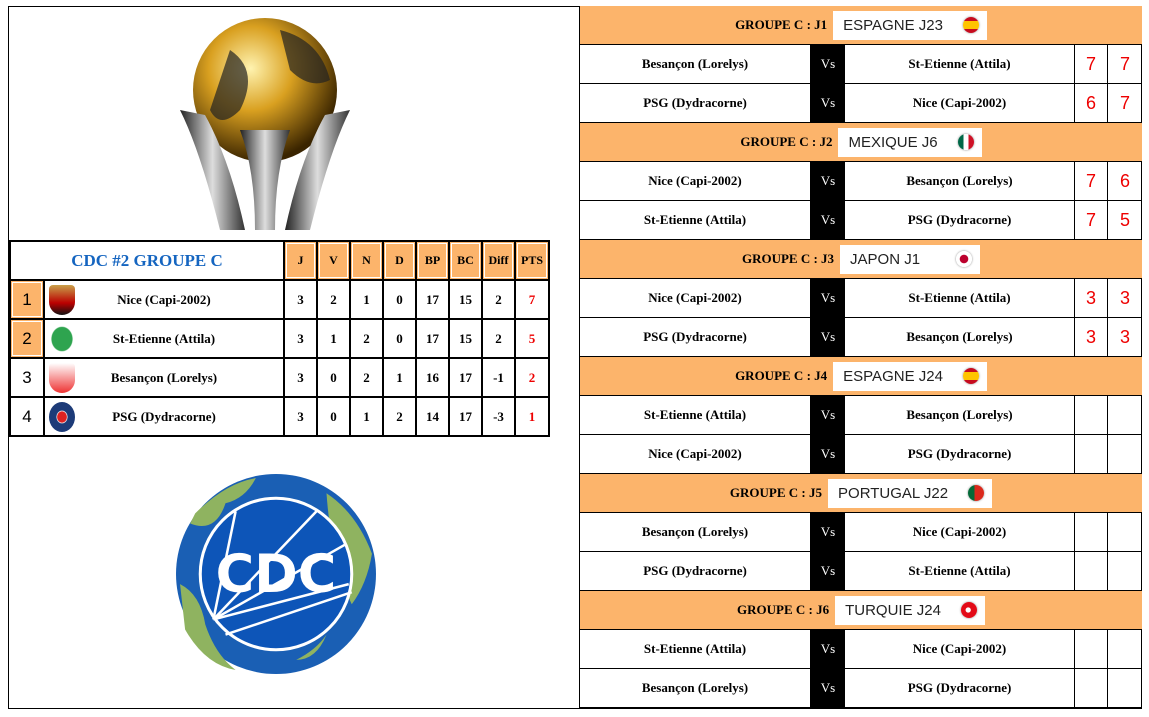  Describe the element at coordinates (333, 338) in the screenshot. I see `stat-v: 1` at that location.